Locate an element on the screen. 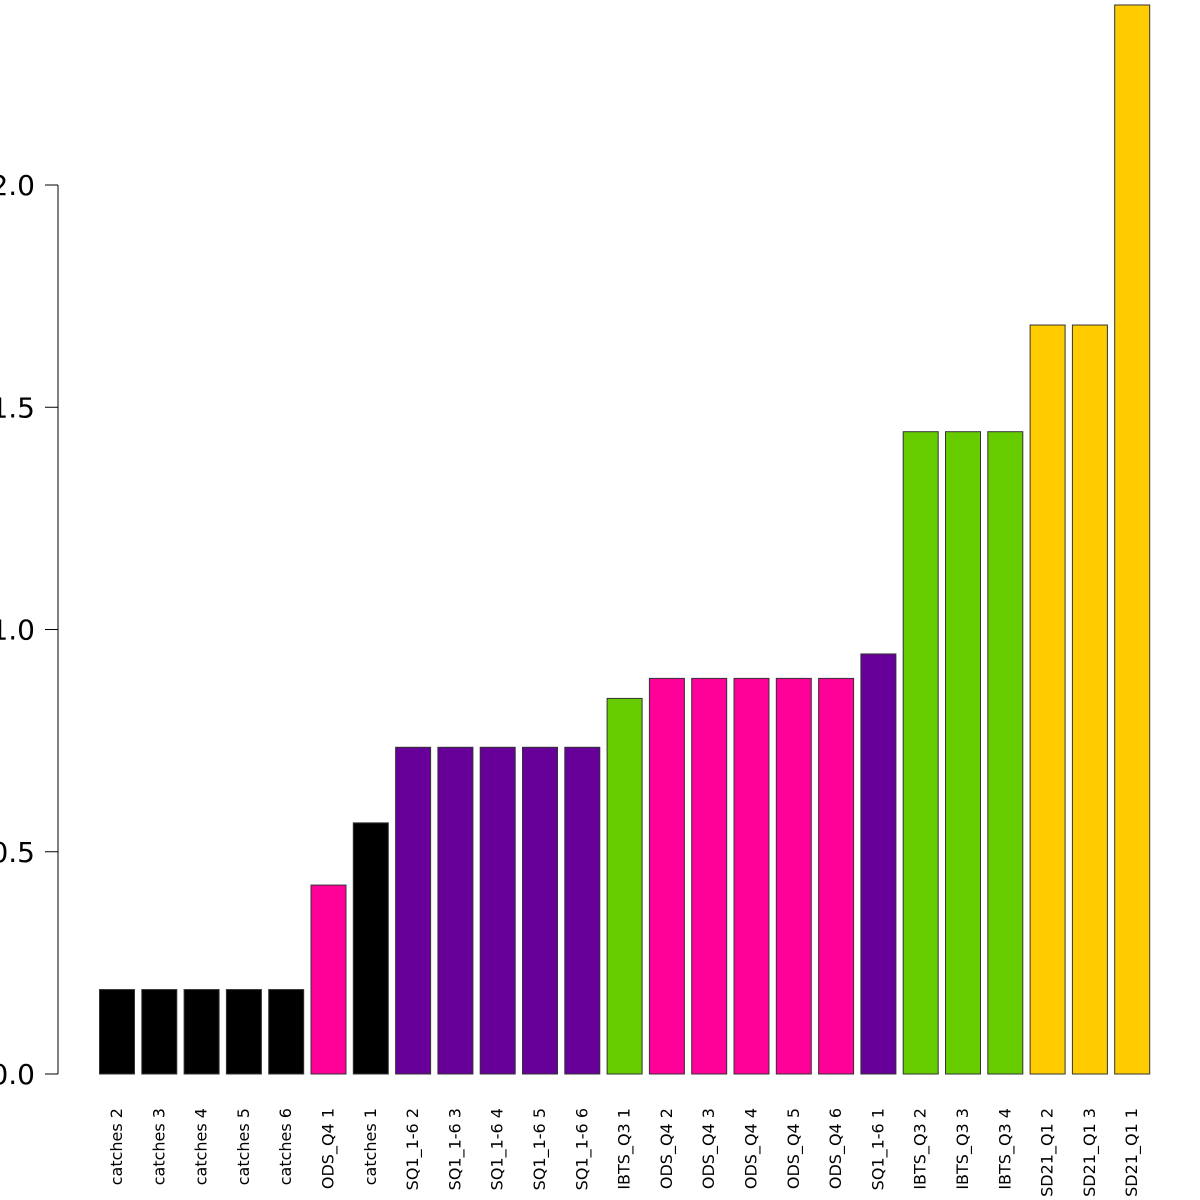  x-tick-label: catches 5 is located at coordinates (243, 1146).